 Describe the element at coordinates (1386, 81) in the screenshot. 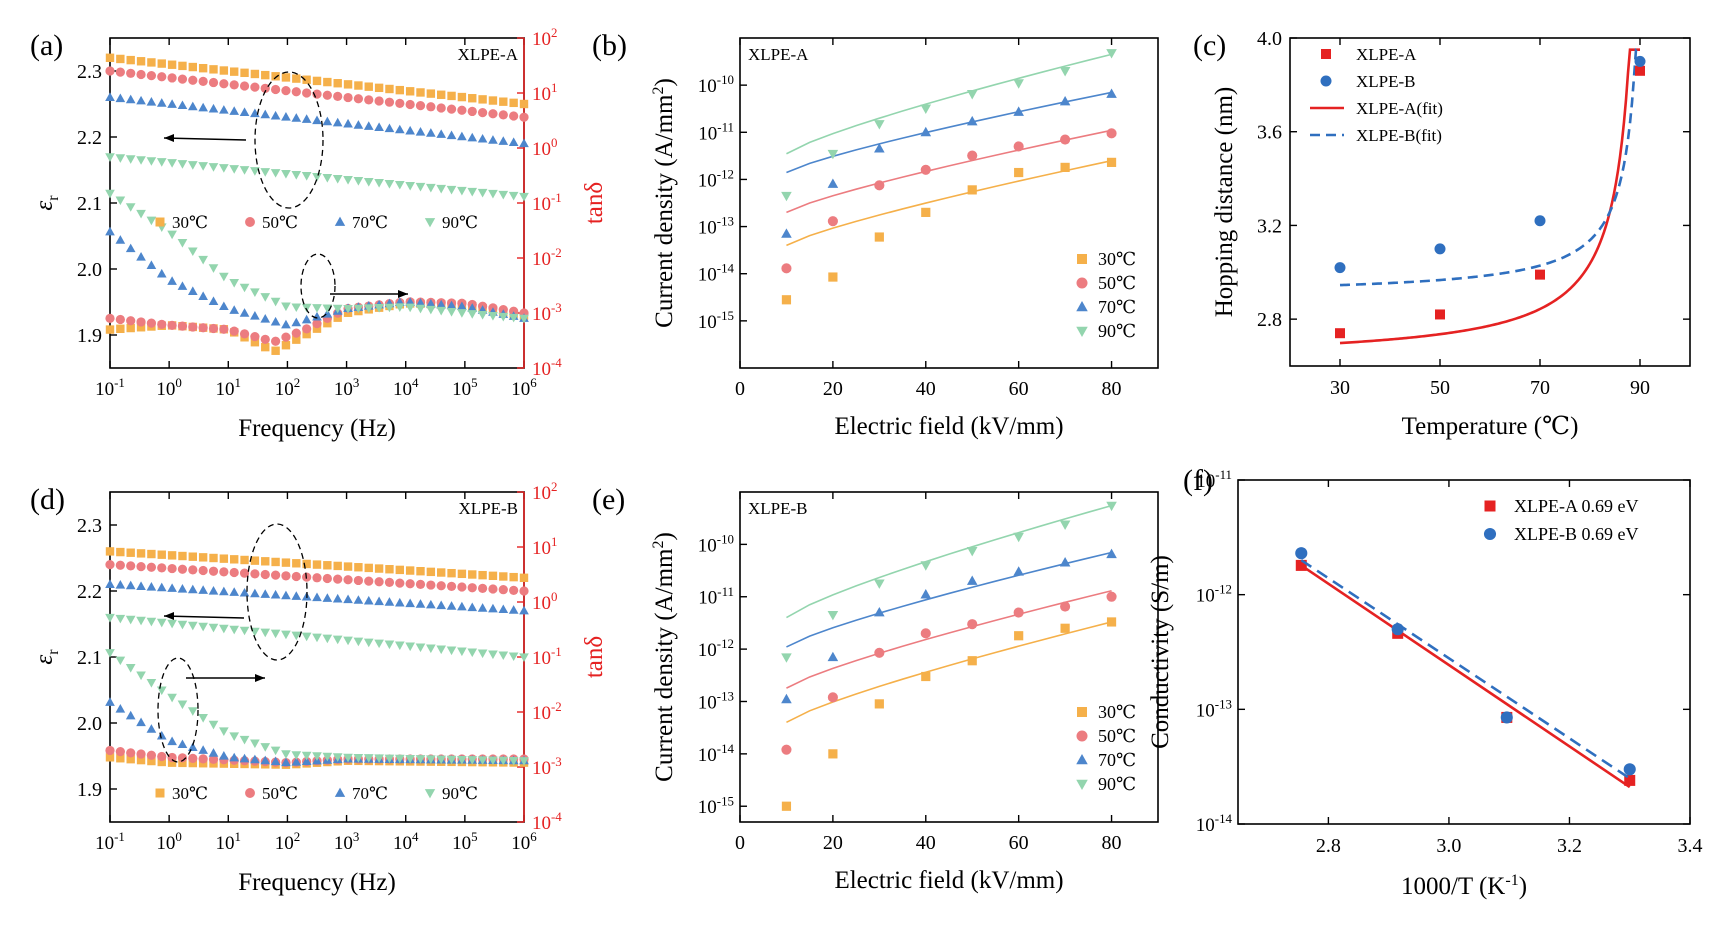

I see `legend-label: XLPE-B` at that location.